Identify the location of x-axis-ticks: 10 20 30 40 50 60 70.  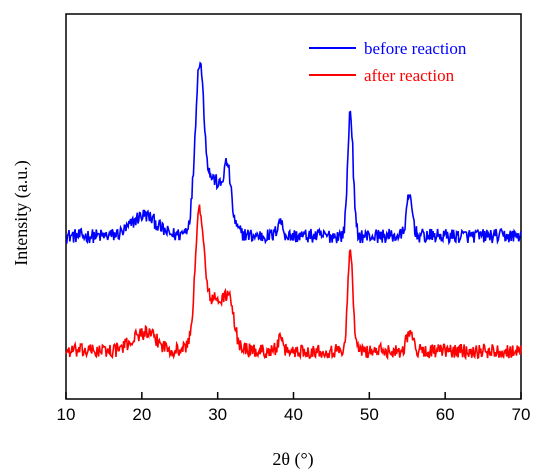
(294, 408).